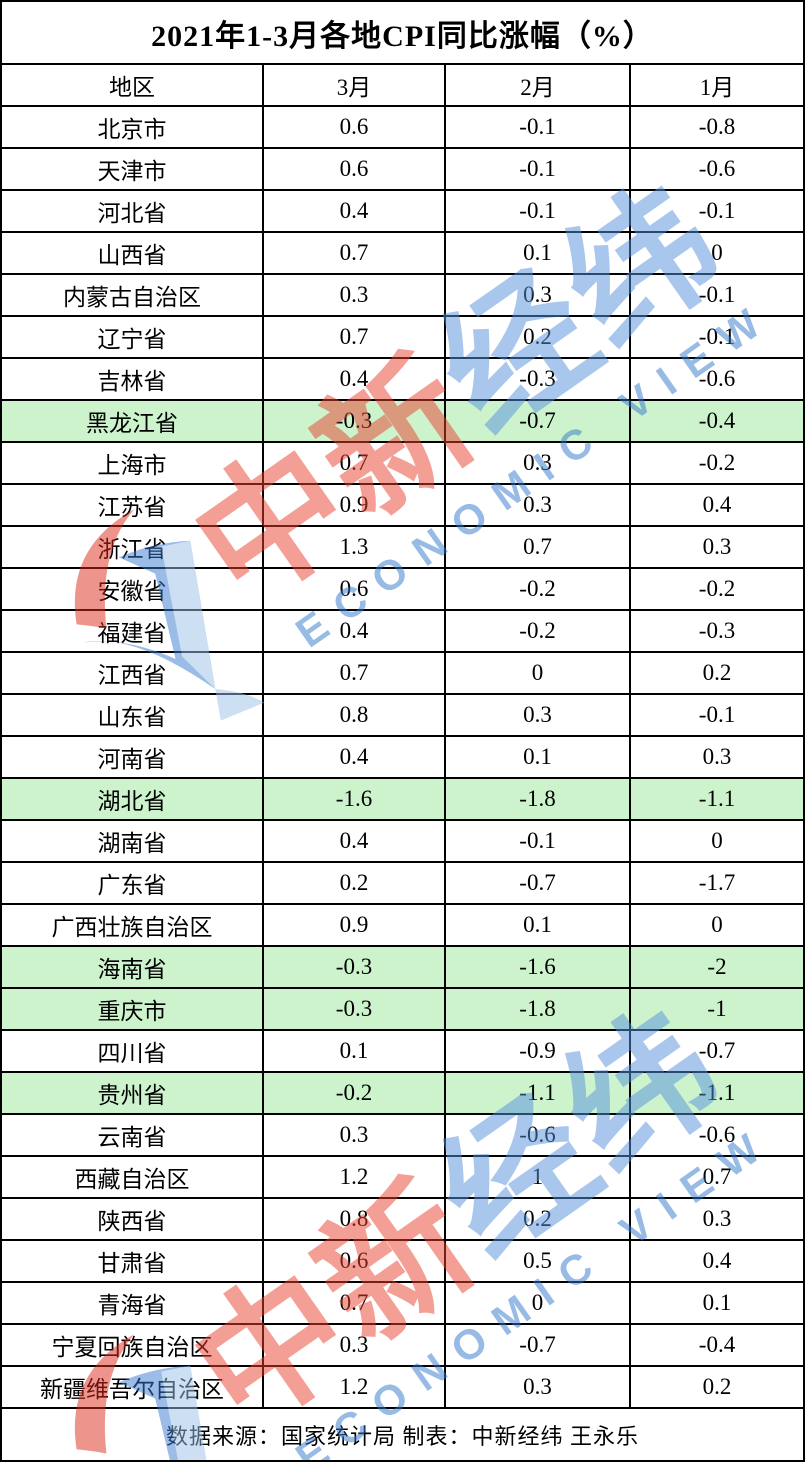  What do you see at coordinates (355, 1387) in the screenshot?
I see `value-cell: 1.2` at bounding box center [355, 1387].